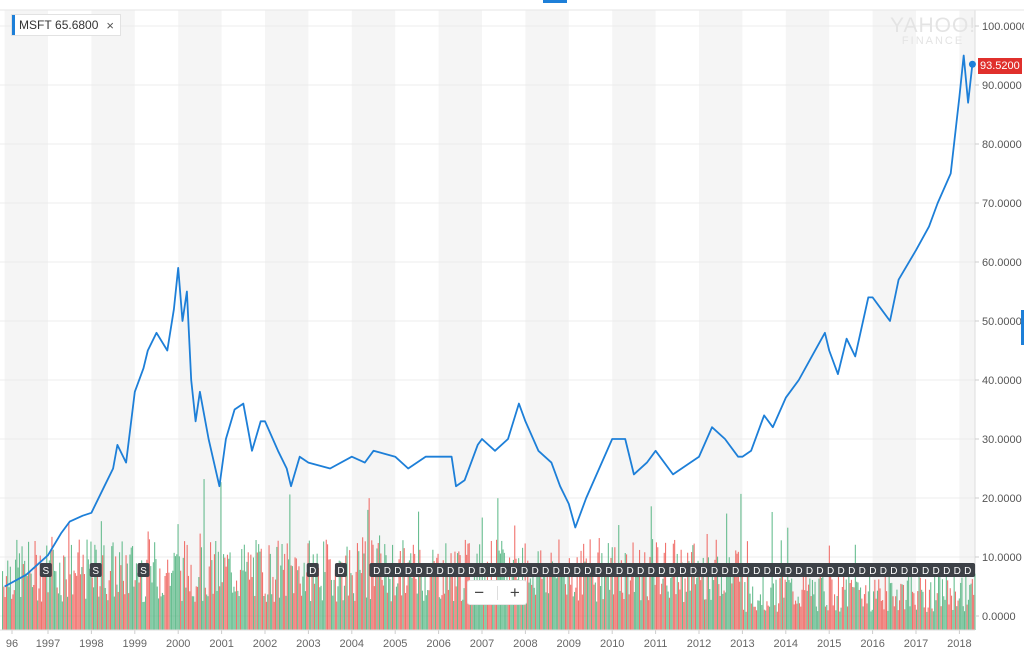  I want to click on series-legend-chip: MSFT 65.6800 ×, so click(66, 25).